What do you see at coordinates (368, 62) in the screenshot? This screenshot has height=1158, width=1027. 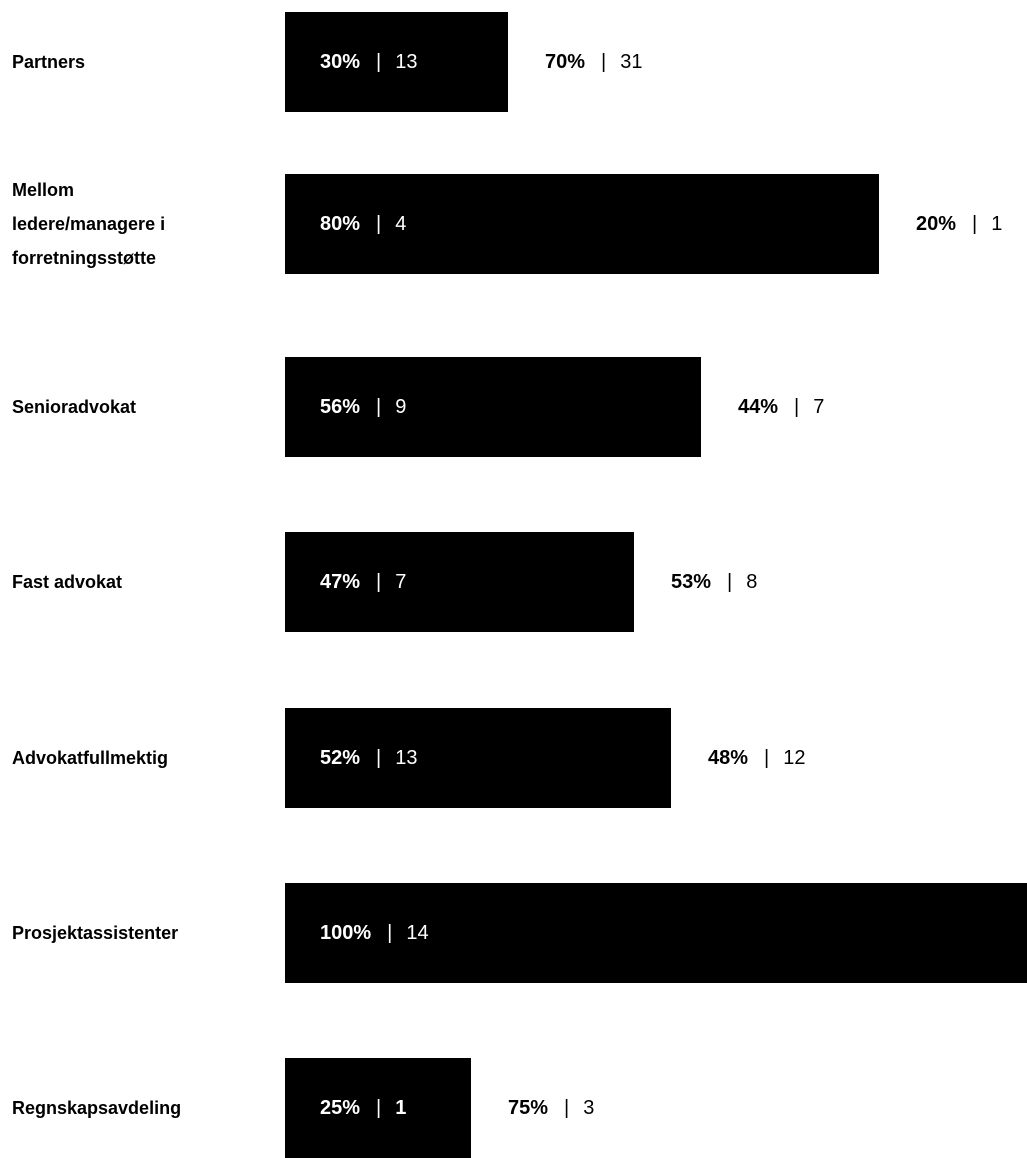 I see `bar-value-label: 30% | 13` at bounding box center [368, 62].